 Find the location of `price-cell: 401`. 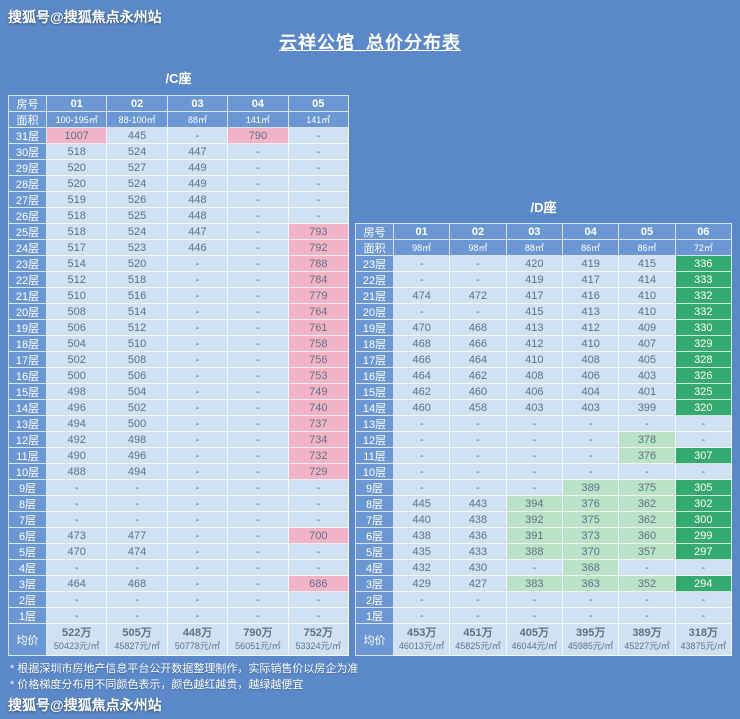

price-cell: 401 is located at coordinates (647, 392).